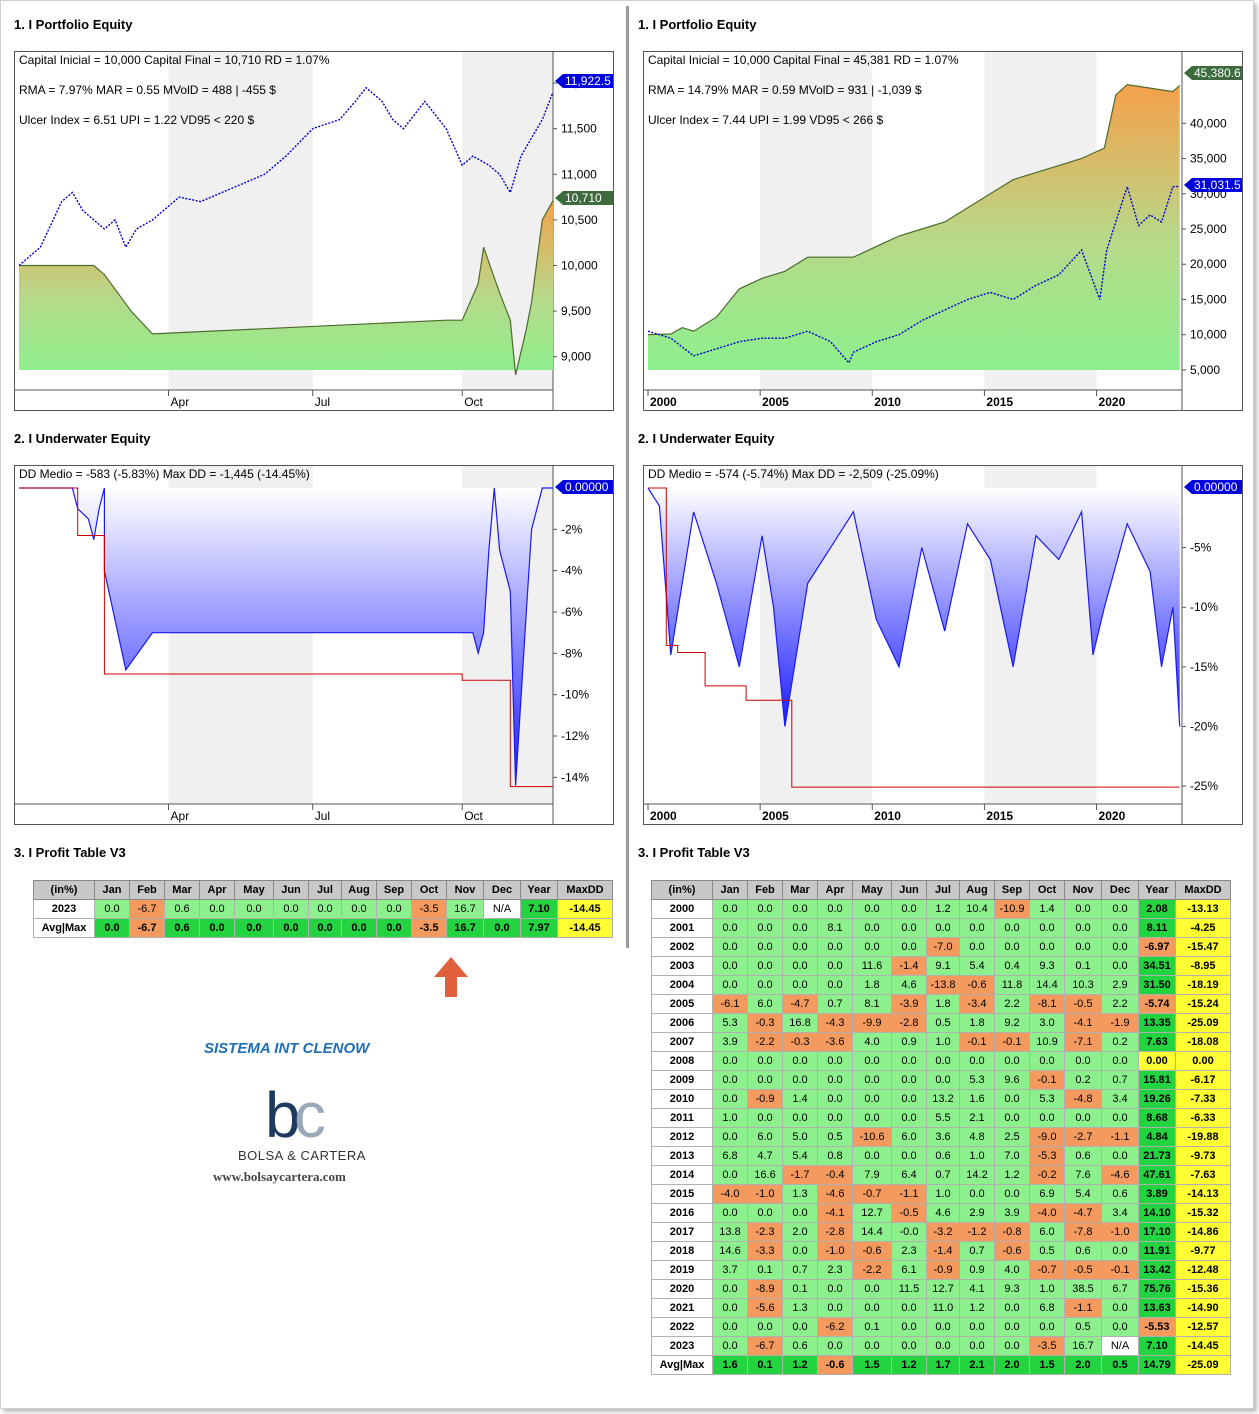 The image size is (1259, 1414). I want to click on profit-cell: -0.2, so click(1047, 1175).